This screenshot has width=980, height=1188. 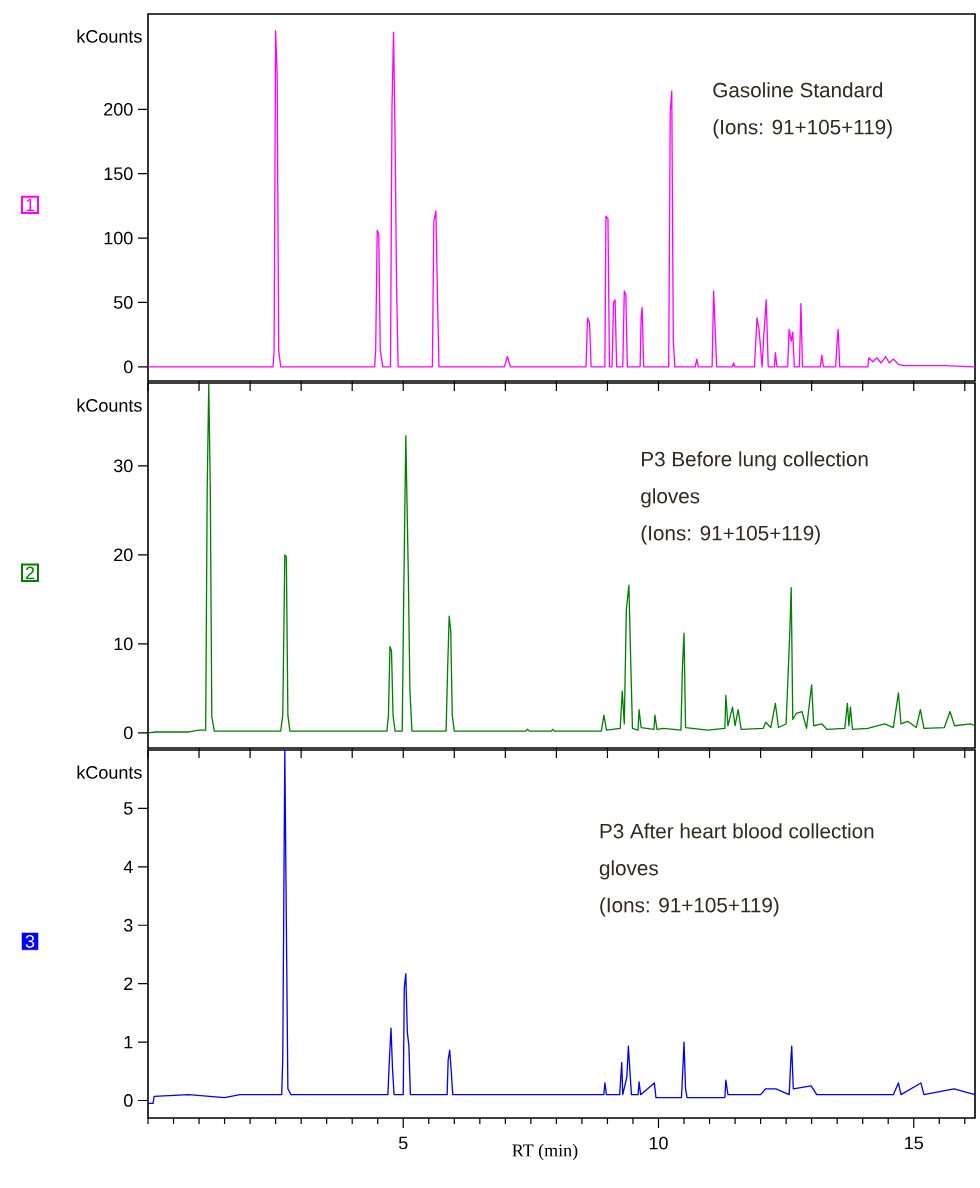 What do you see at coordinates (914, 1143) in the screenshot?
I see `x-tick-label: 15` at bounding box center [914, 1143].